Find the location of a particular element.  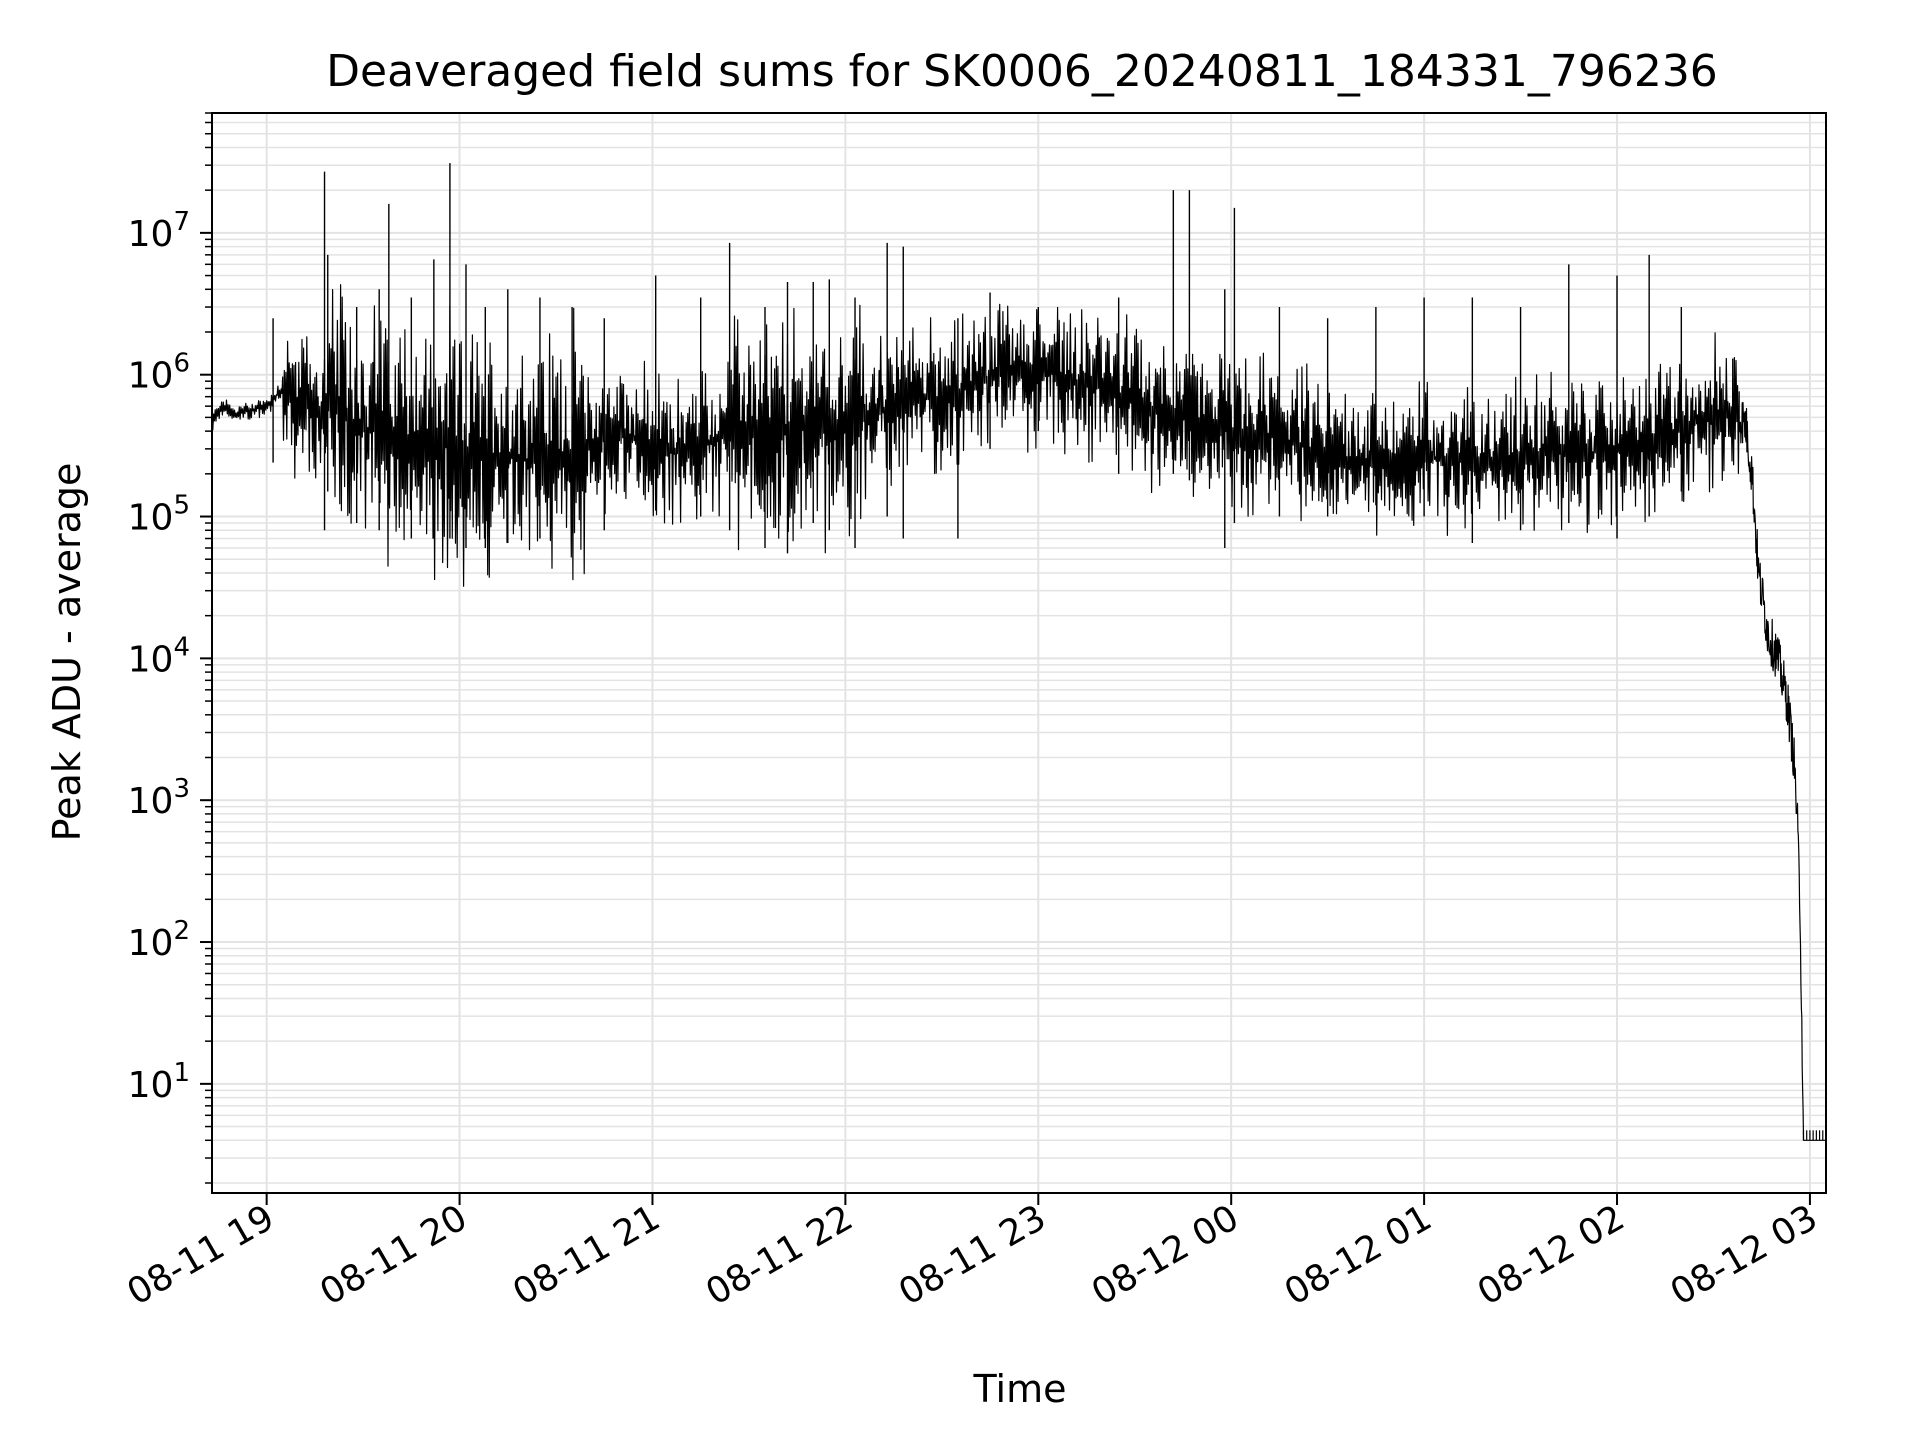

y-tick-exponent: 2 is located at coordinates (181, 931).